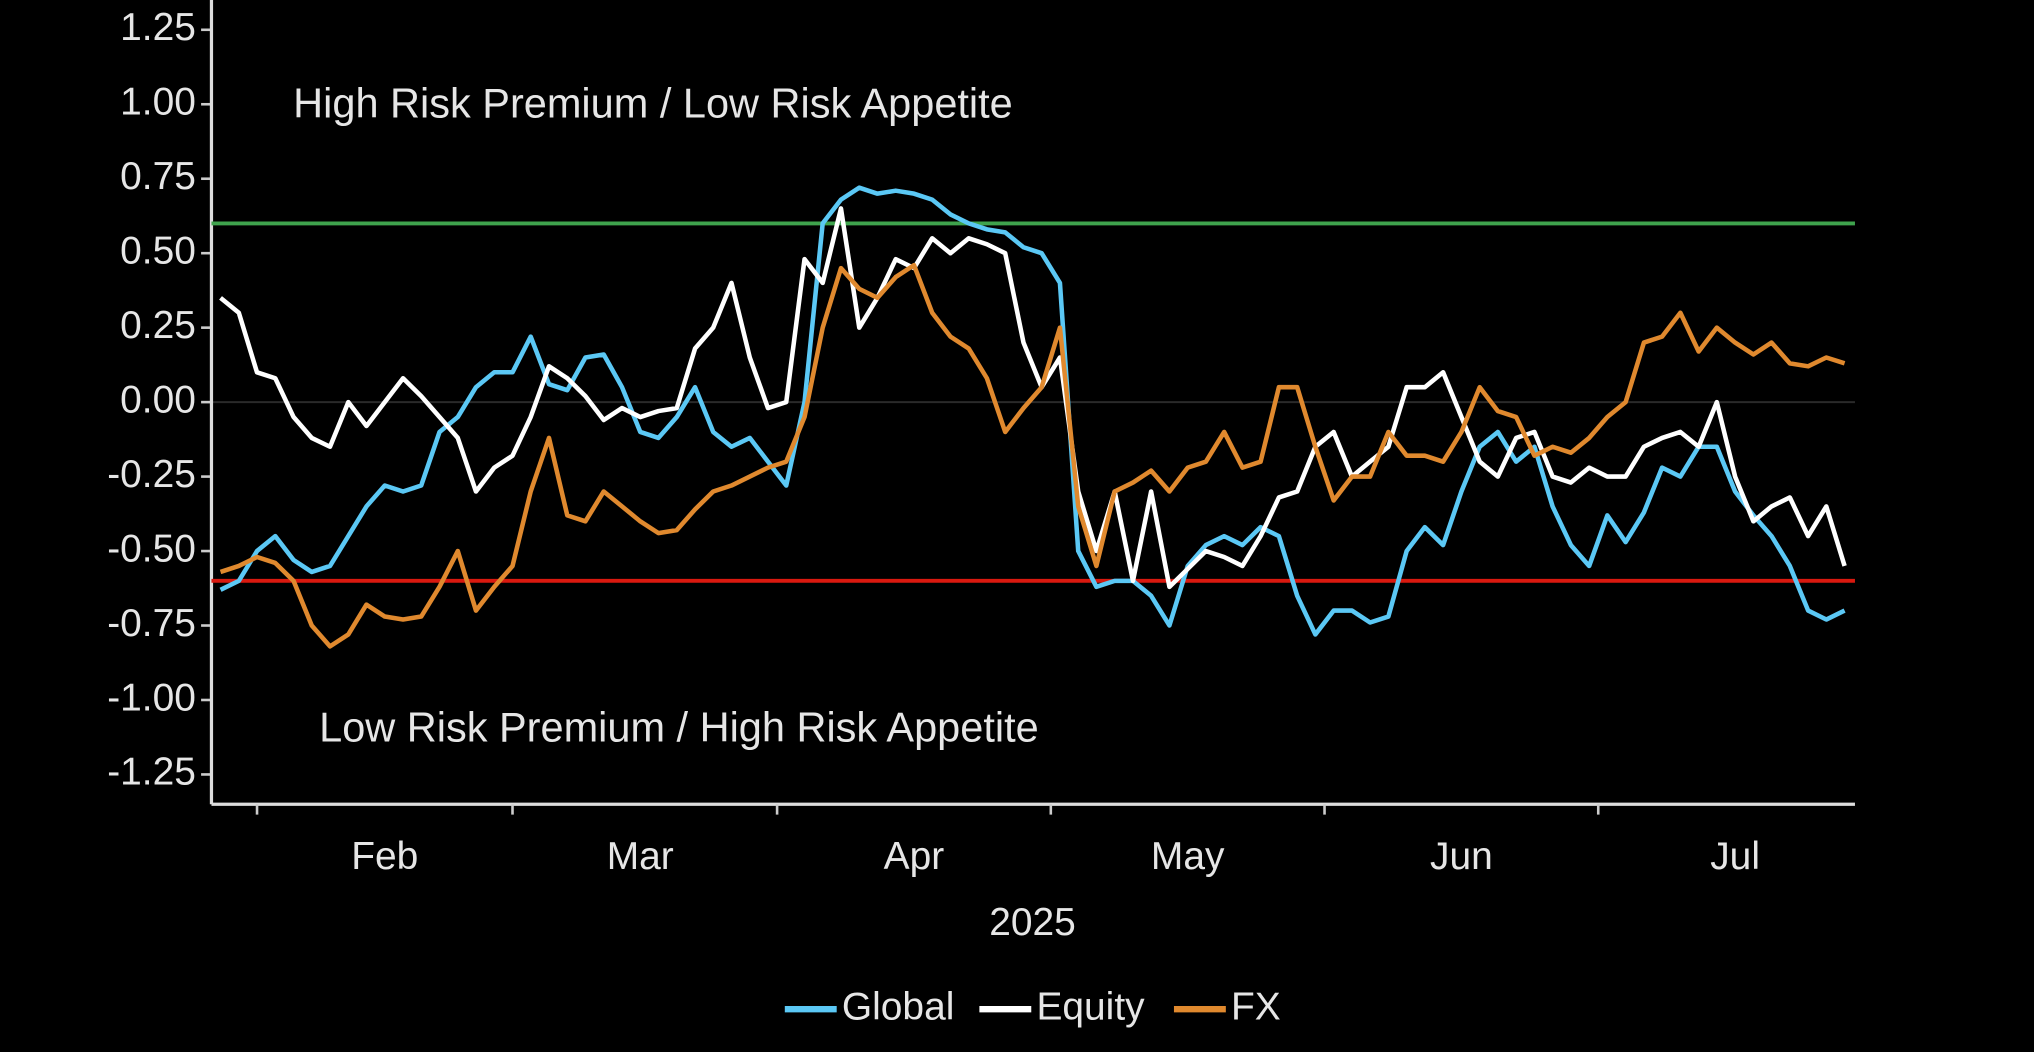 The width and height of the screenshot is (2034, 1052). Describe the element at coordinates (679, 726) in the screenshot. I see `annotation: Low Risk Premium / High Risk Appetite` at that location.